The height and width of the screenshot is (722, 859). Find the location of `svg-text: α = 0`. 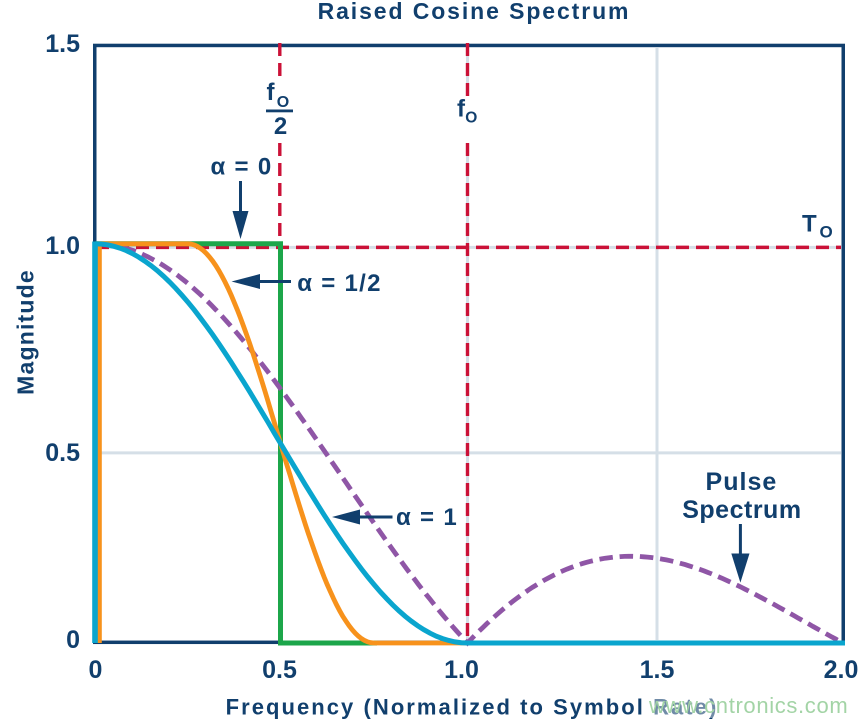

svg-text: α = 0 is located at coordinates (242, 167).